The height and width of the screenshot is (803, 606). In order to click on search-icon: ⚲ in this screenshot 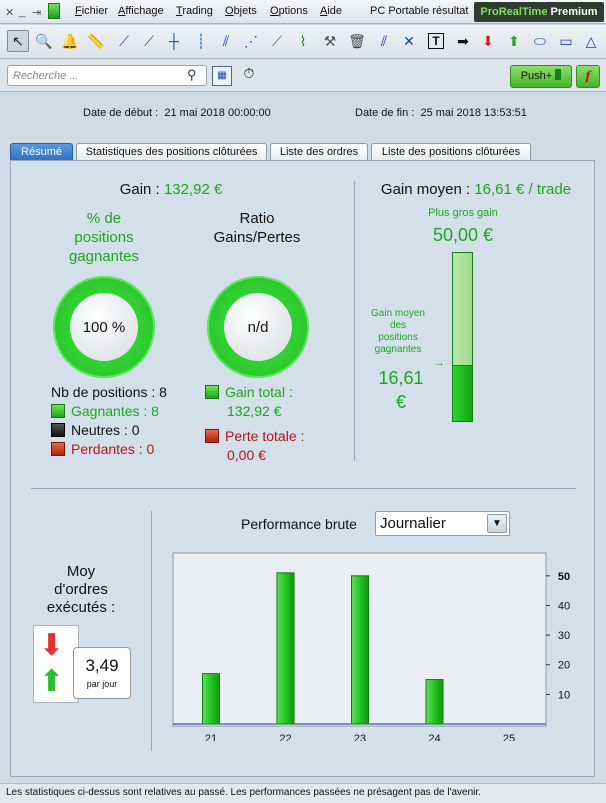, I will do `click(192, 74)`.